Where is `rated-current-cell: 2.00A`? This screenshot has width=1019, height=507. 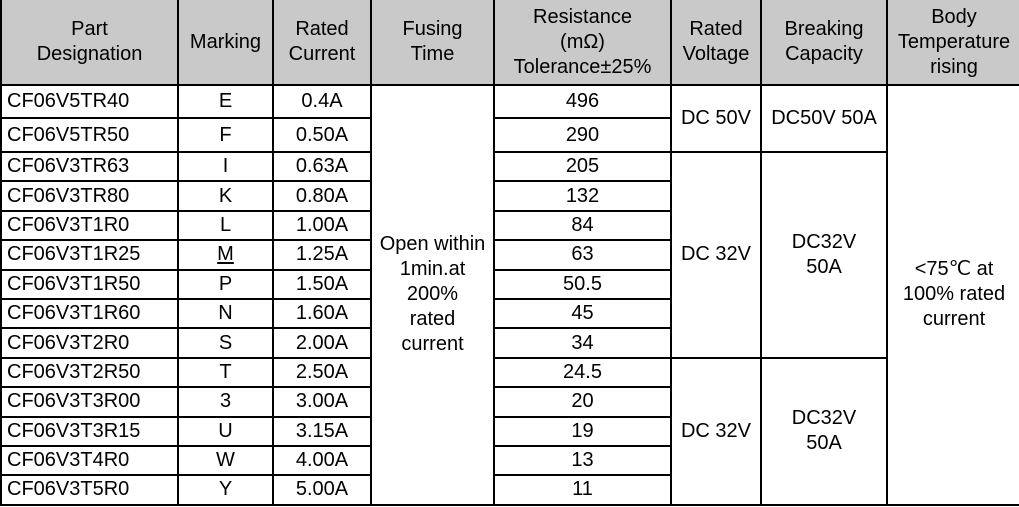
rated-current-cell: 2.00A is located at coordinates (322, 343).